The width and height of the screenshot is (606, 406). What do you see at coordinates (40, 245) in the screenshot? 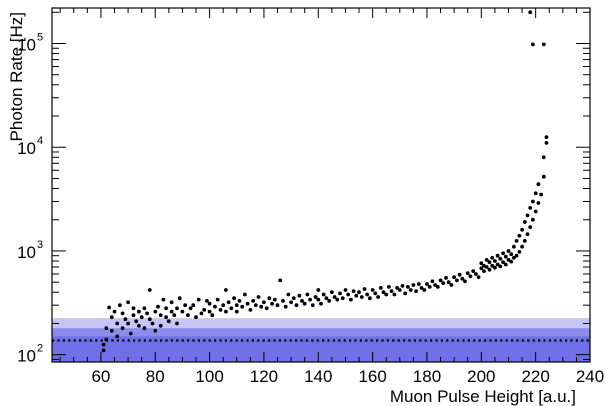
I see `y-tick-exponent: 3` at bounding box center [40, 245].